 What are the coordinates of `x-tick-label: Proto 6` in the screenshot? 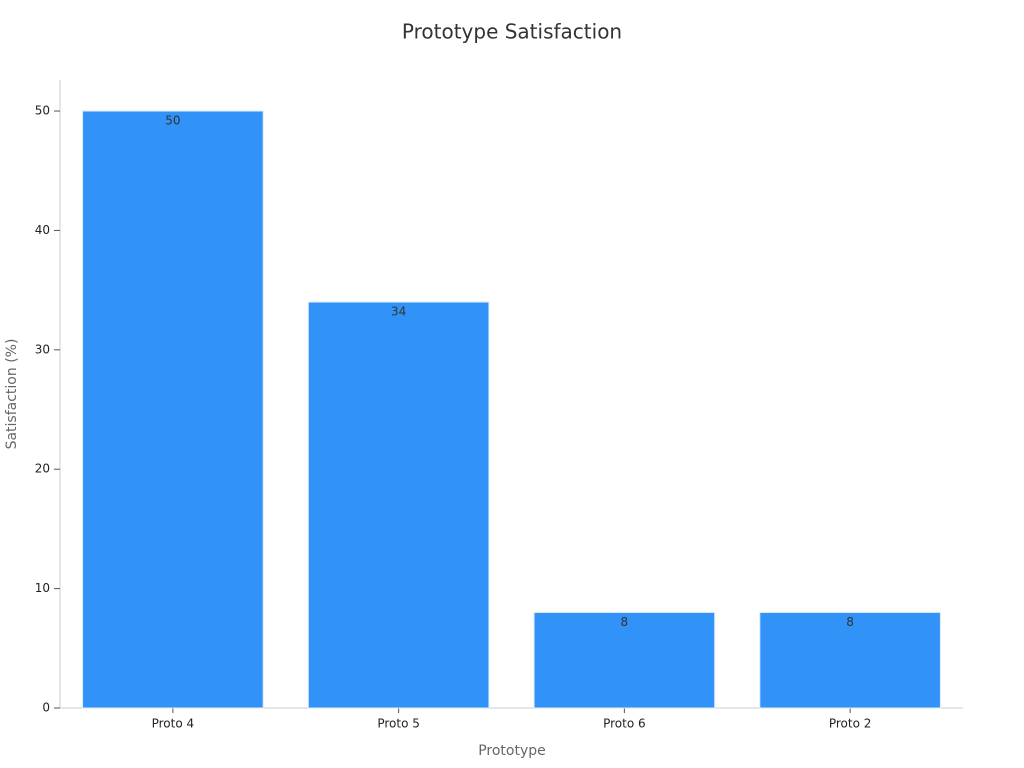 It's located at (624, 724).